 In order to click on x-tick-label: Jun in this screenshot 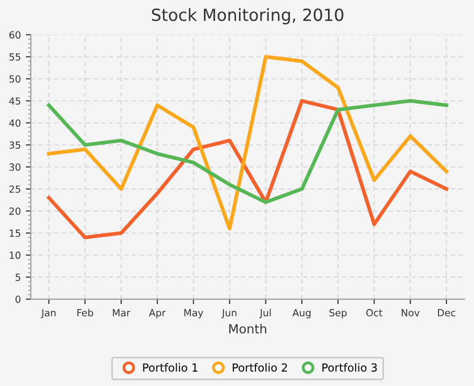, I will do `click(228, 313)`.